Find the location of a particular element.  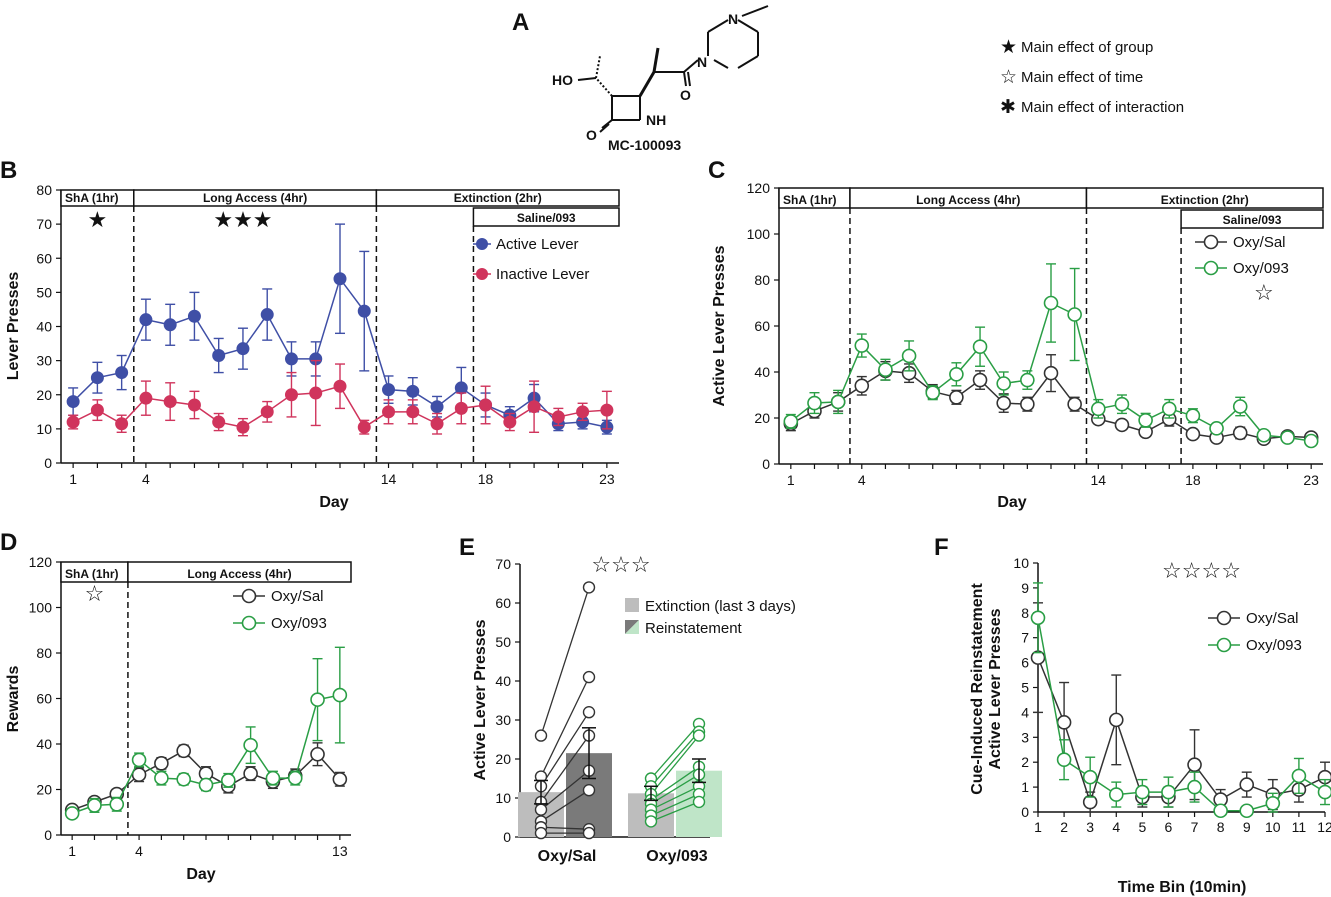

panel-letter-a: A is located at coordinates (520, 22).